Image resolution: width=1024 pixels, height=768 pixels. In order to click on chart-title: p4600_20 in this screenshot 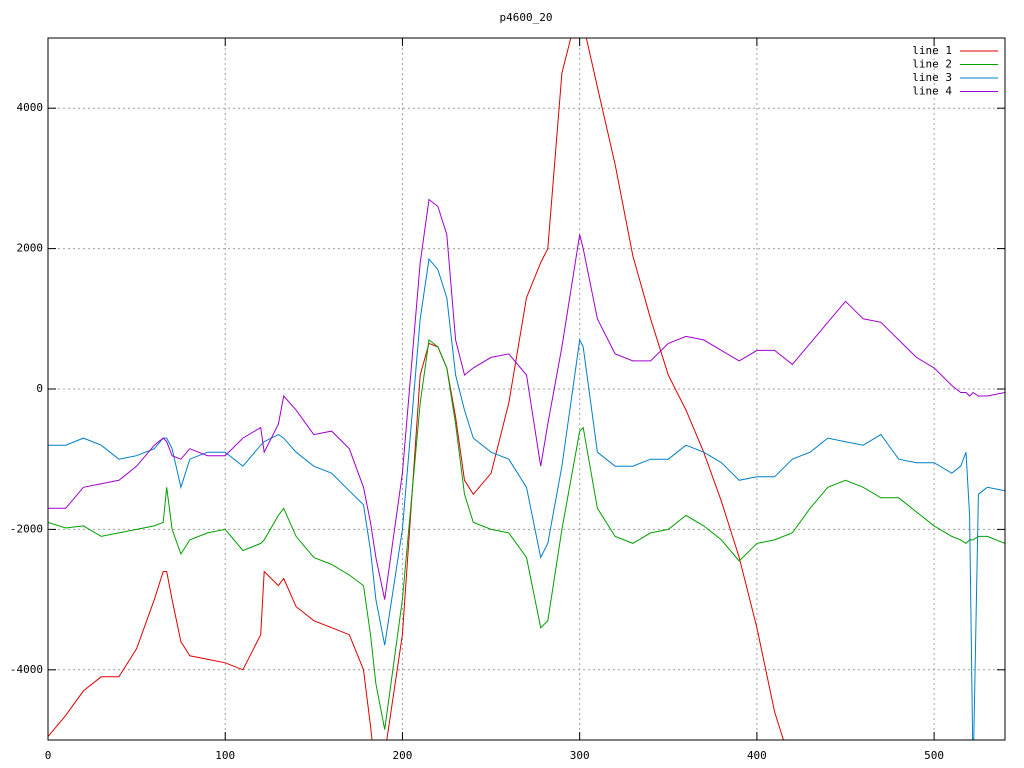, I will do `click(526, 17)`.